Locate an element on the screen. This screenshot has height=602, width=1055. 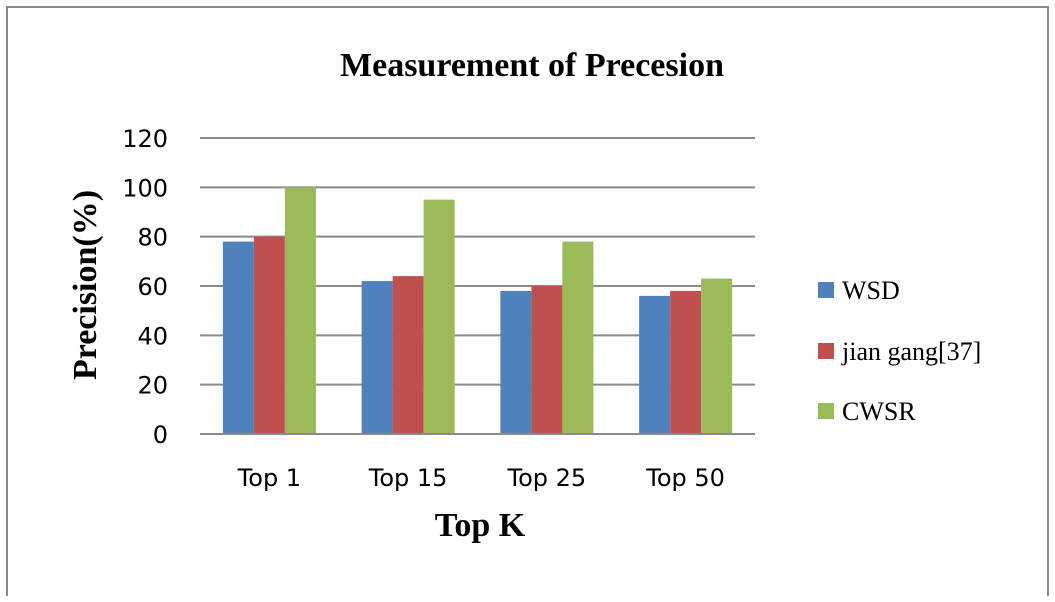
x-tick-label: Top 15 is located at coordinates (408, 478).